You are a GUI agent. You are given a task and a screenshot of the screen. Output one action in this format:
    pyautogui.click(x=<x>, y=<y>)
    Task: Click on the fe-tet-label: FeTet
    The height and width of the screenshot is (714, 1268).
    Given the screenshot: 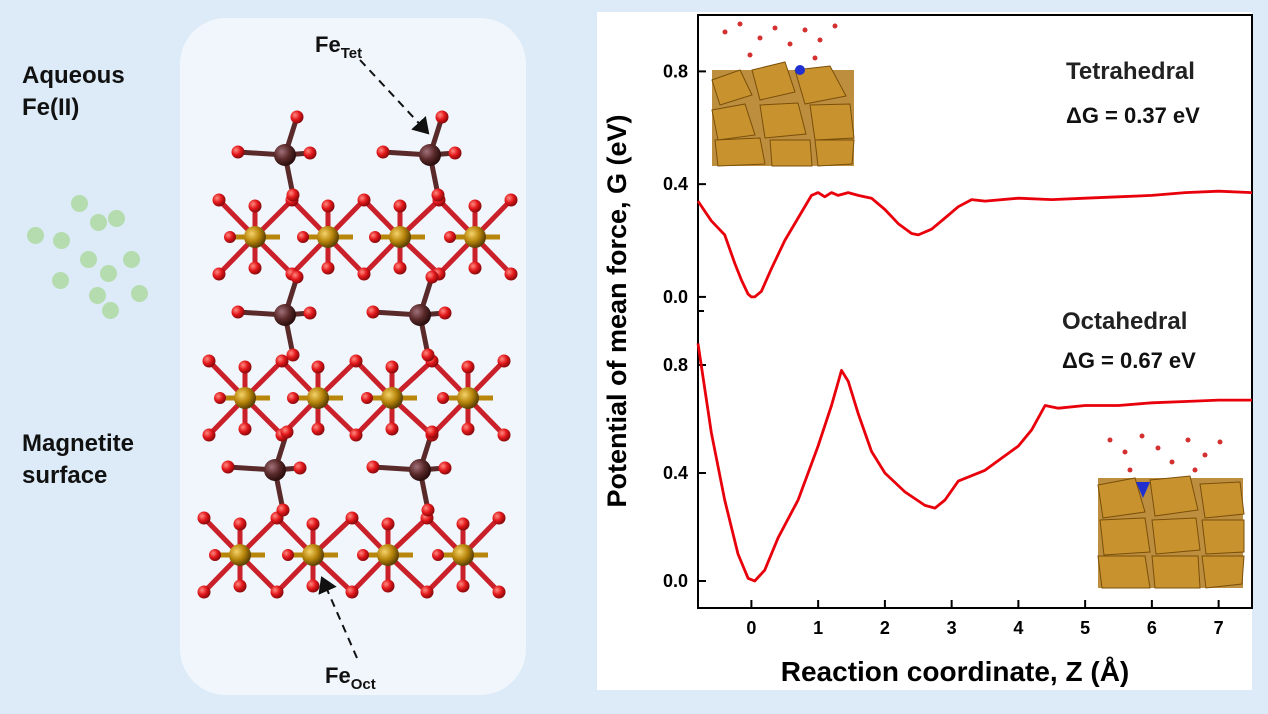 What is the action you would take?
    pyautogui.click(x=338, y=47)
    